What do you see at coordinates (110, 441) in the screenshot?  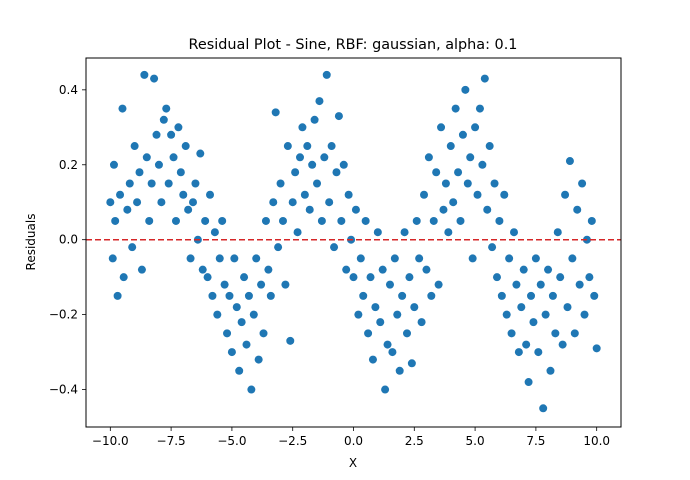 I see `x-tick-label: −10.0` at bounding box center [110, 441].